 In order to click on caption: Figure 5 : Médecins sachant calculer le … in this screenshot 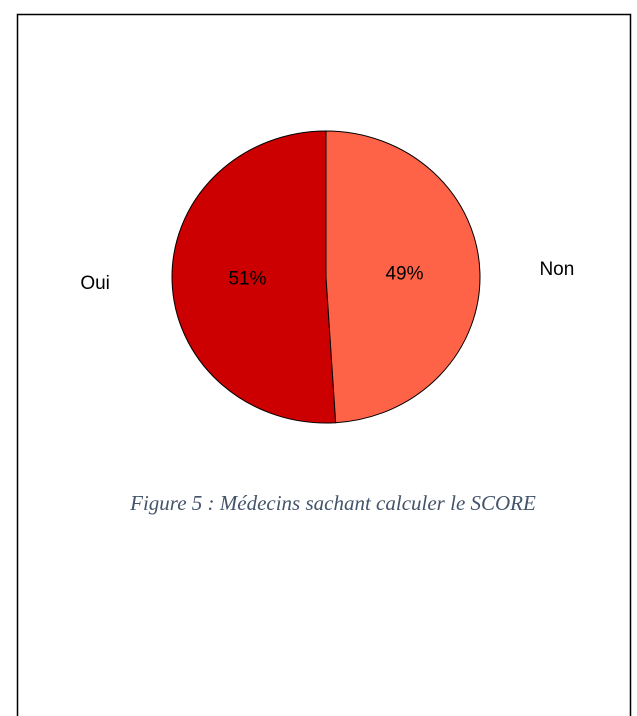, I will do `click(332, 503)`.